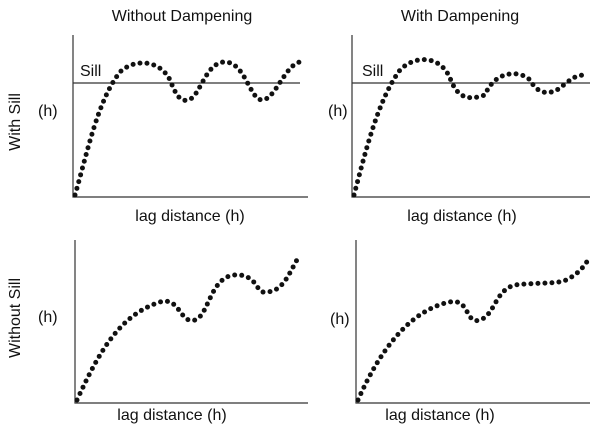 This screenshot has width=602, height=435. What do you see at coordinates (182, 16) in the screenshot?
I see `column-title: Without Dampening` at bounding box center [182, 16].